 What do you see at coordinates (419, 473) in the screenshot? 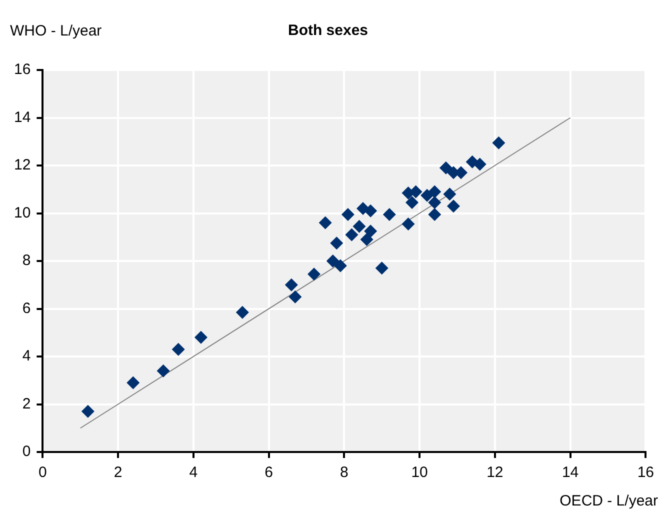
I see `x-tick-label: 10` at bounding box center [419, 473].